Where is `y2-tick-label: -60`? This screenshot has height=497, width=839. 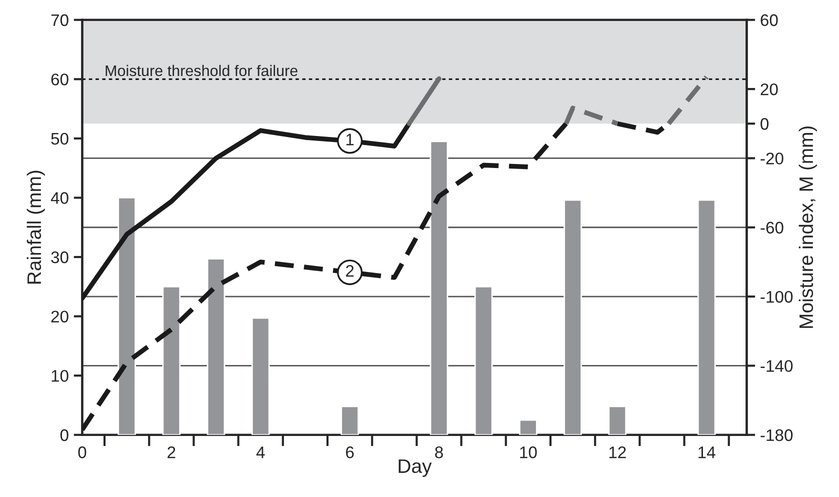
y2-tick-label: -60 is located at coordinates (772, 228).